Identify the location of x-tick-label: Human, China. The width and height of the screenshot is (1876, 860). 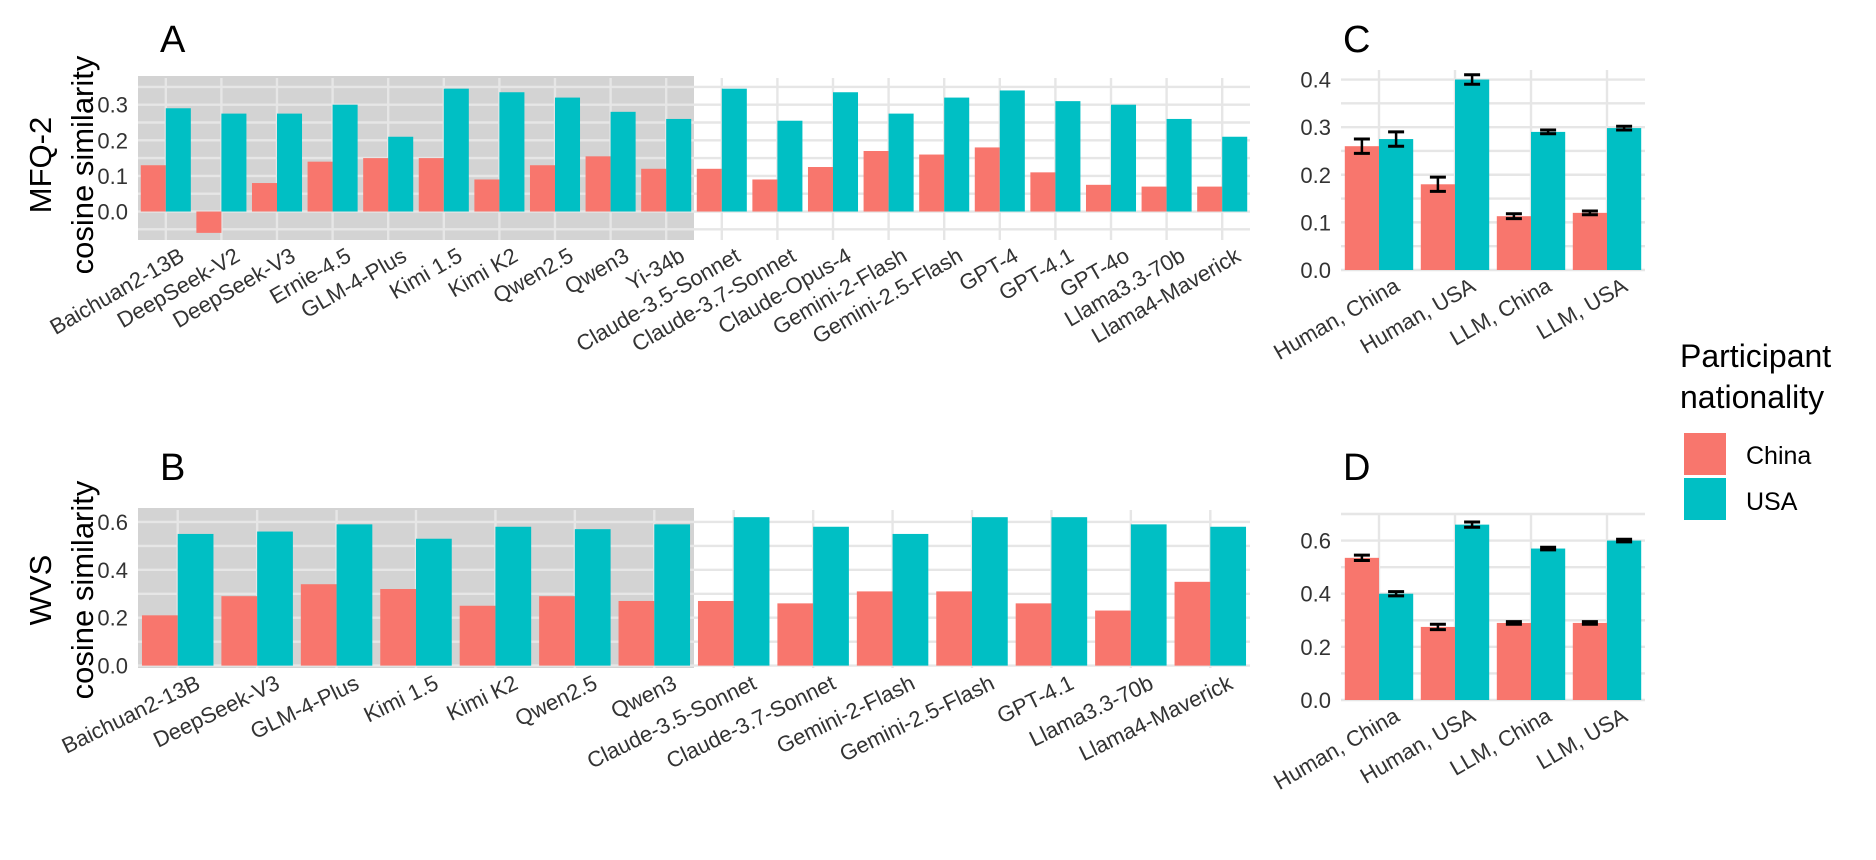
(1336, 318).